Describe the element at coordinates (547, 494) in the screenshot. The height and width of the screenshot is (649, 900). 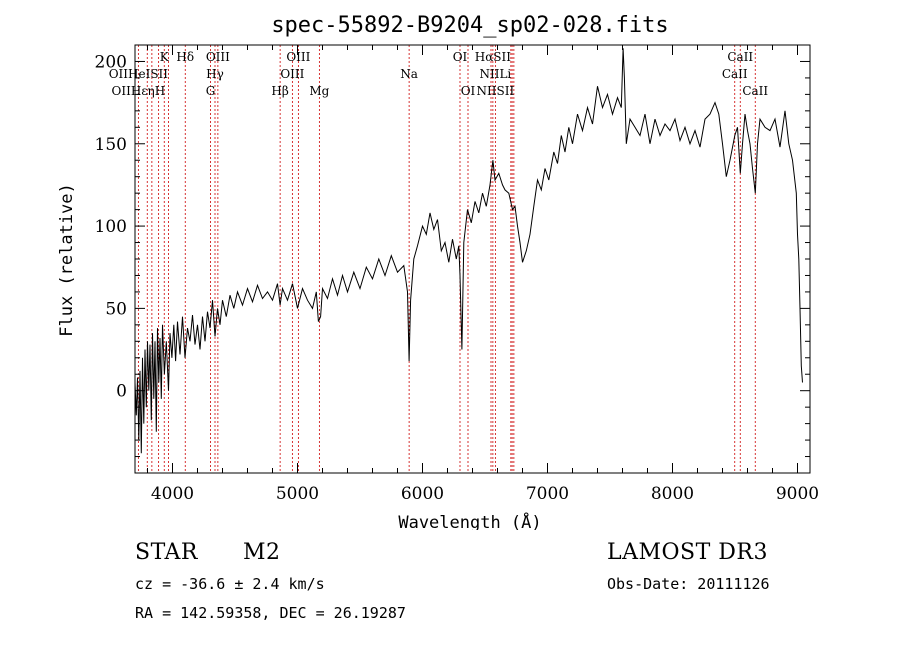
I see `x-tick-label: 7000` at that location.